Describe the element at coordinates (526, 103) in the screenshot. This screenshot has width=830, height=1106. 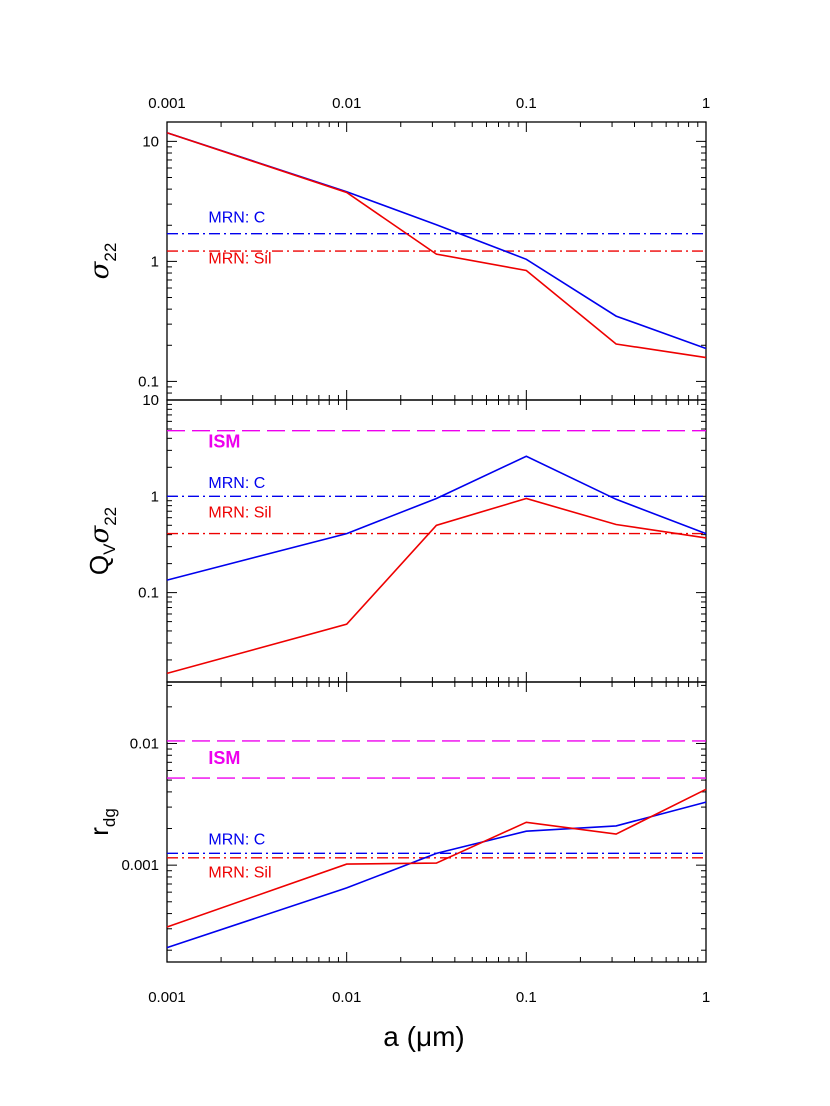
I see `top-tick-label: 0.1` at that location.